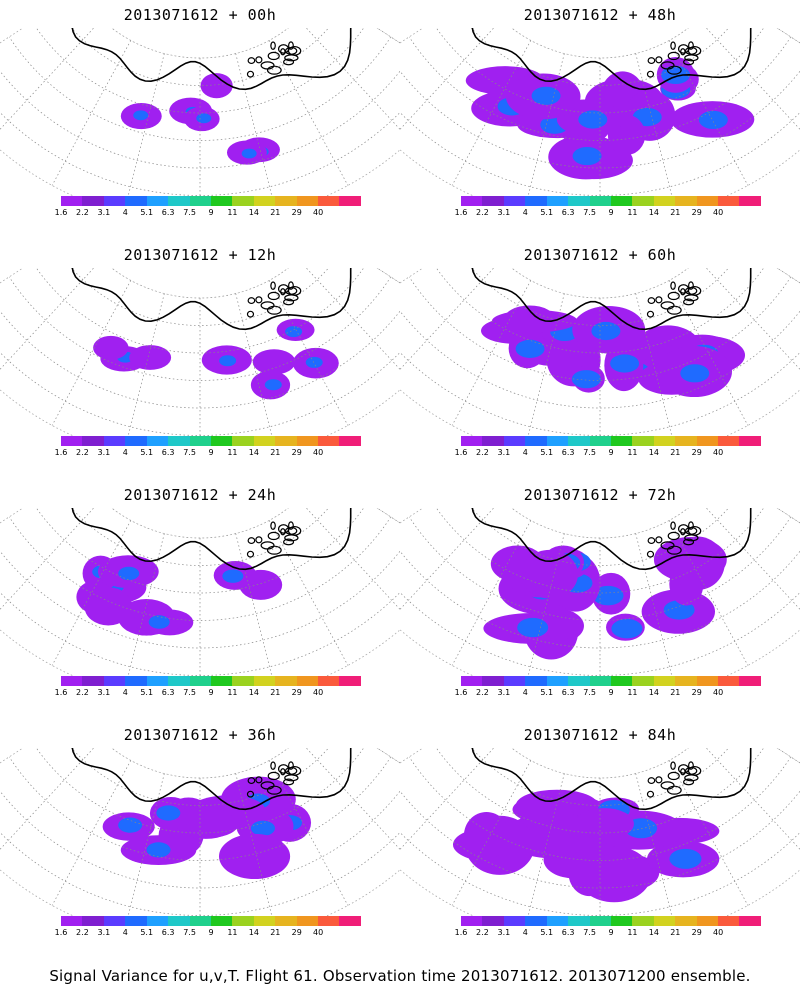 This screenshot has width=800, height=1000. I want to click on colorbar-label: 14, so click(653, 932).